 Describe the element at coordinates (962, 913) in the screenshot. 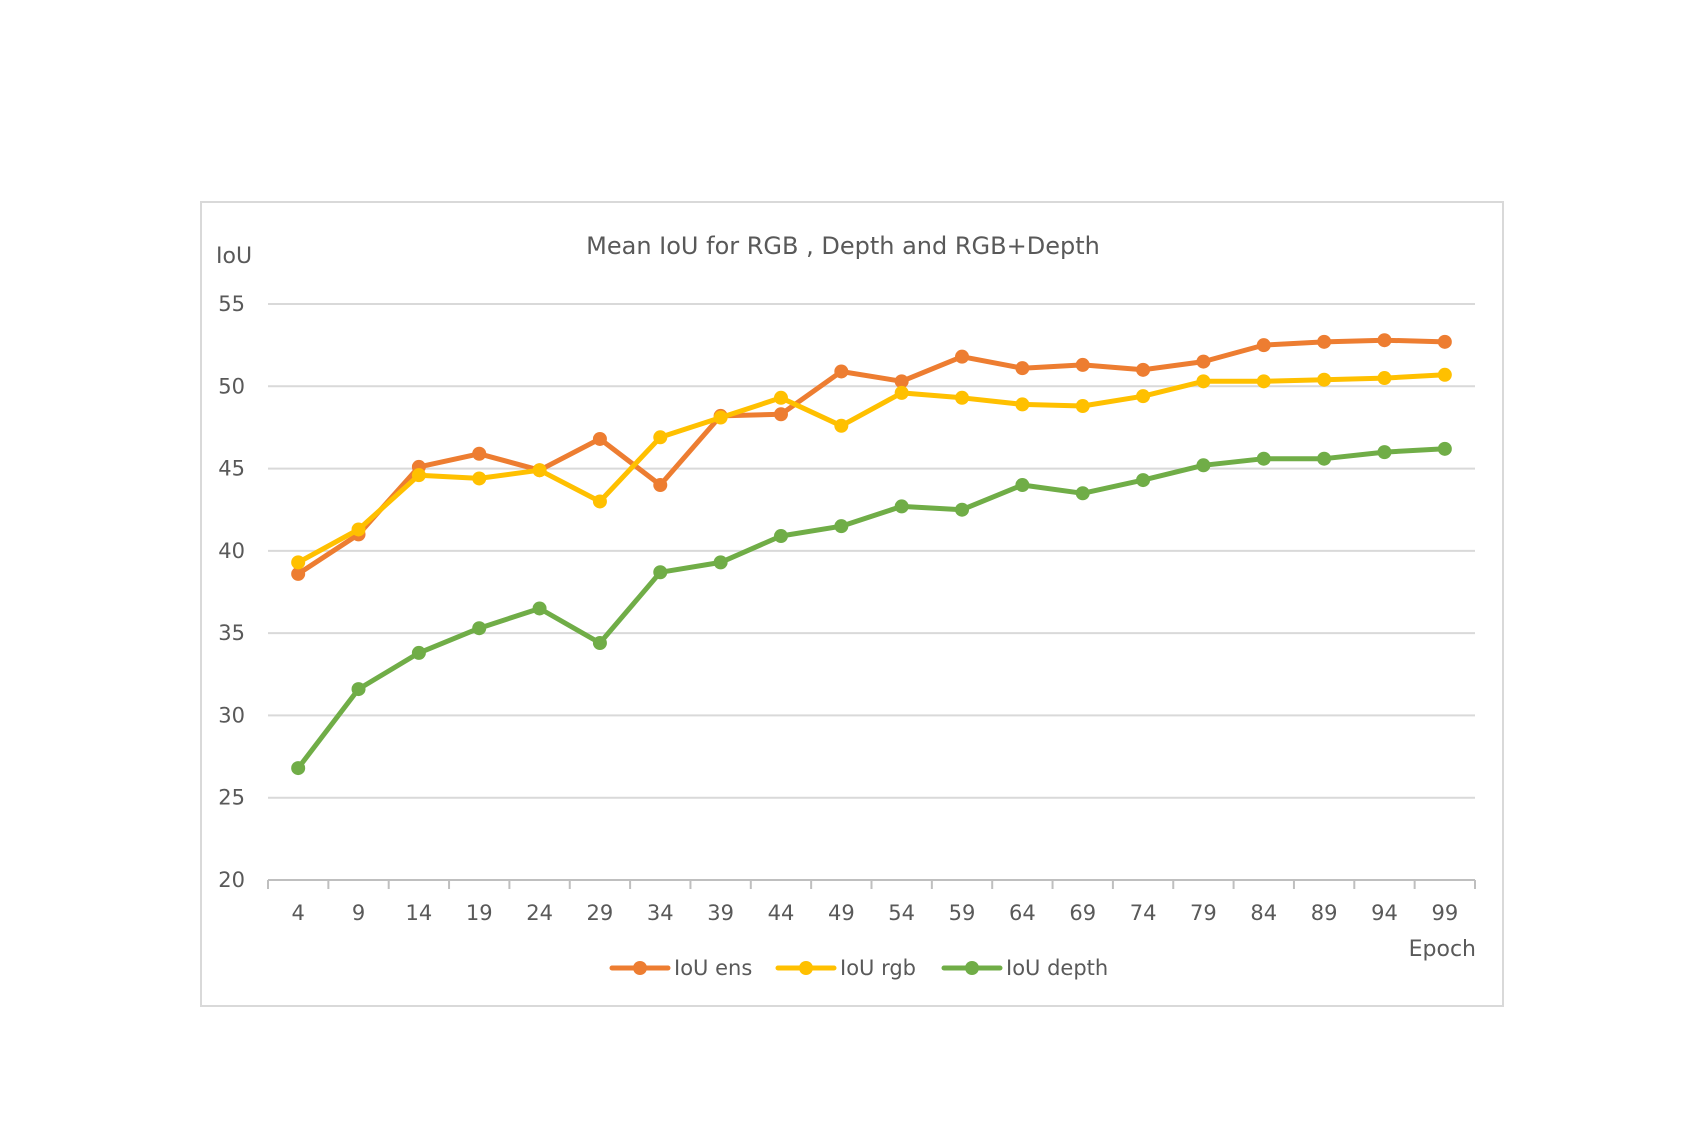

I see `x-tick-label: 59` at that location.